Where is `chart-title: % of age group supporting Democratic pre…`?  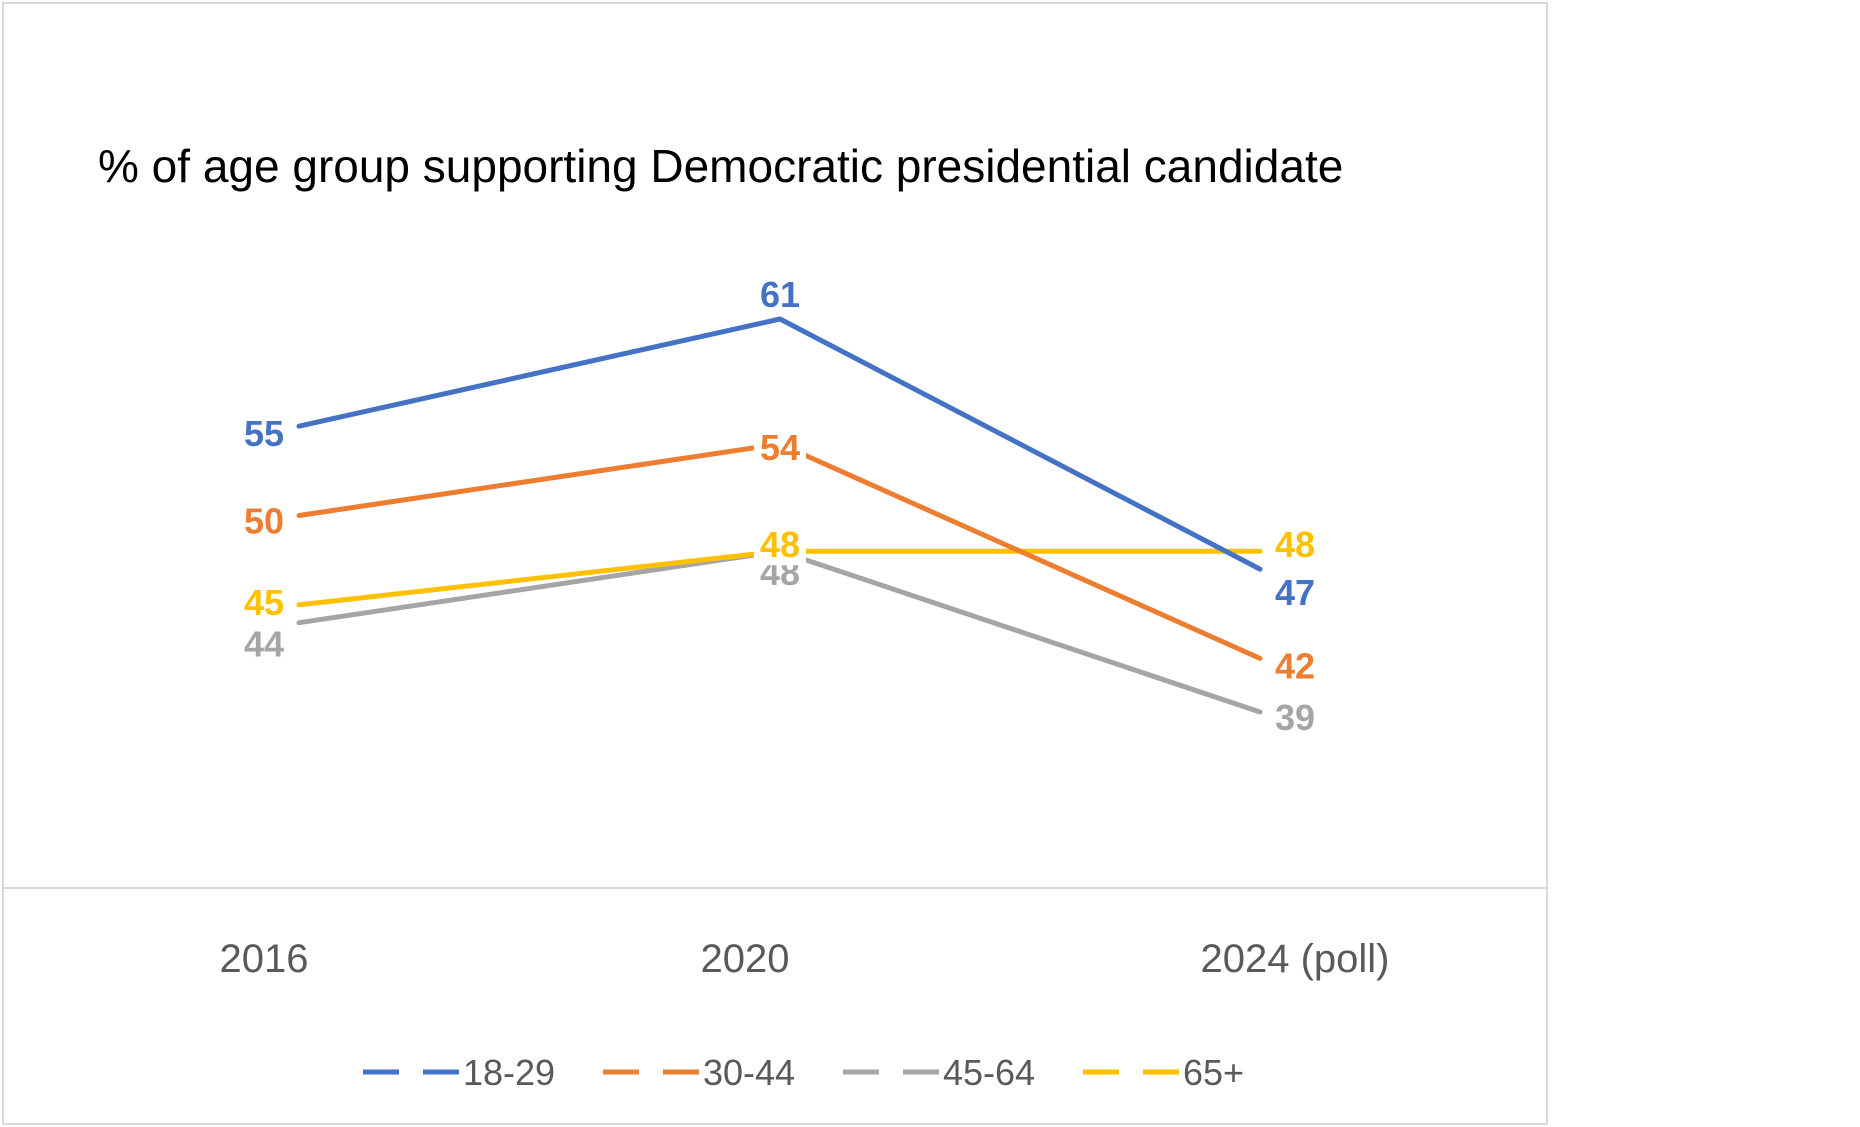 chart-title: % of age group supporting Democratic pre… is located at coordinates (720, 166).